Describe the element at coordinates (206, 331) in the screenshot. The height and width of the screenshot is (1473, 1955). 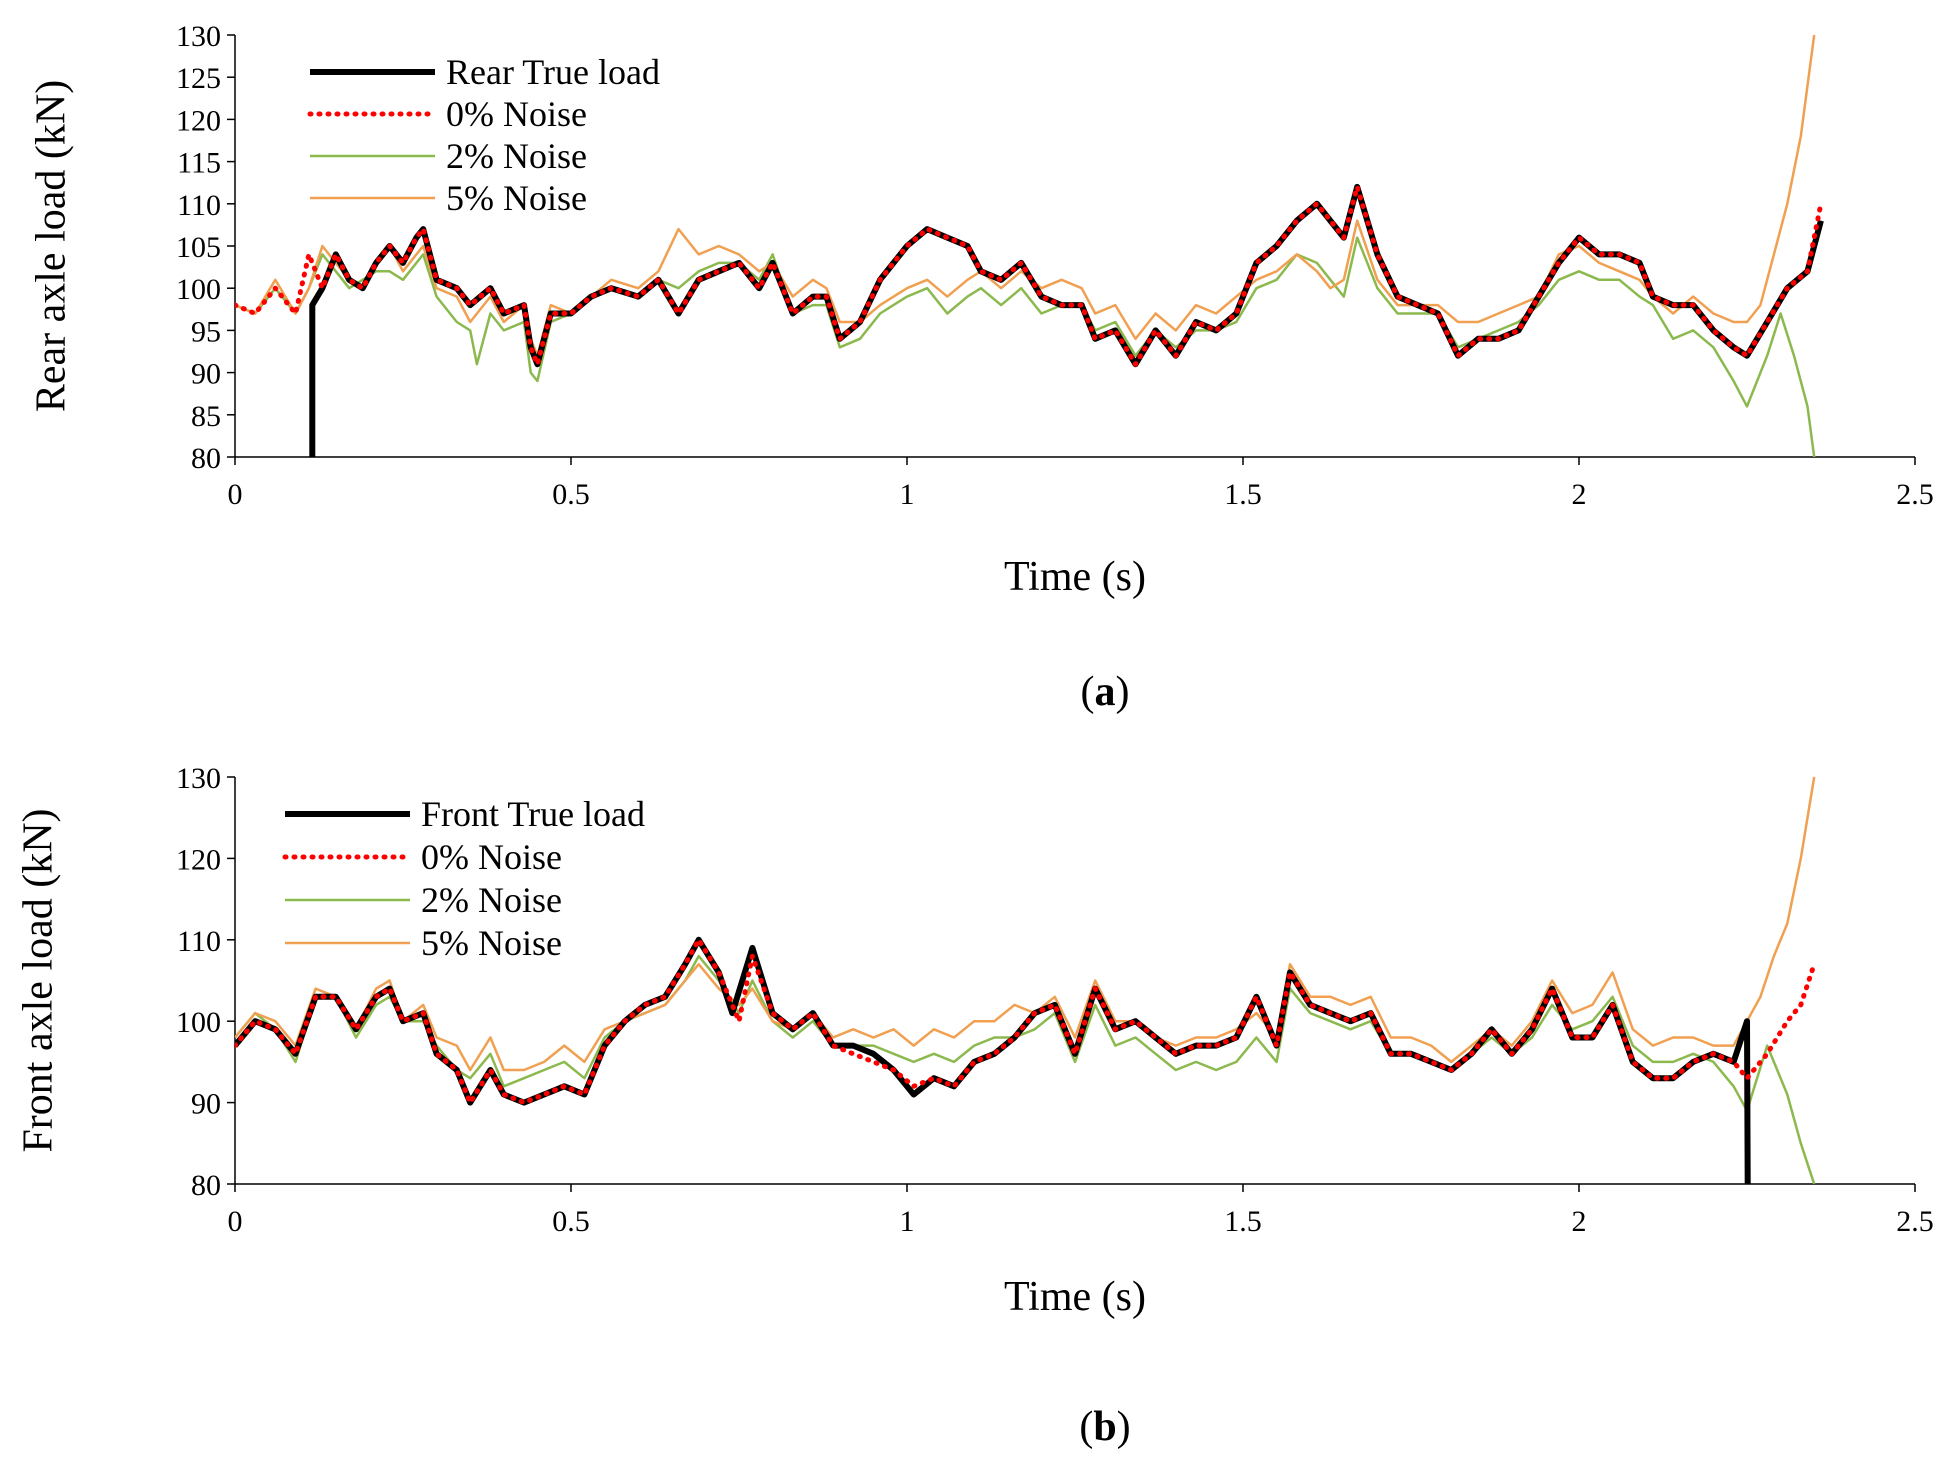
I see `y-tick-label: 95` at that location.